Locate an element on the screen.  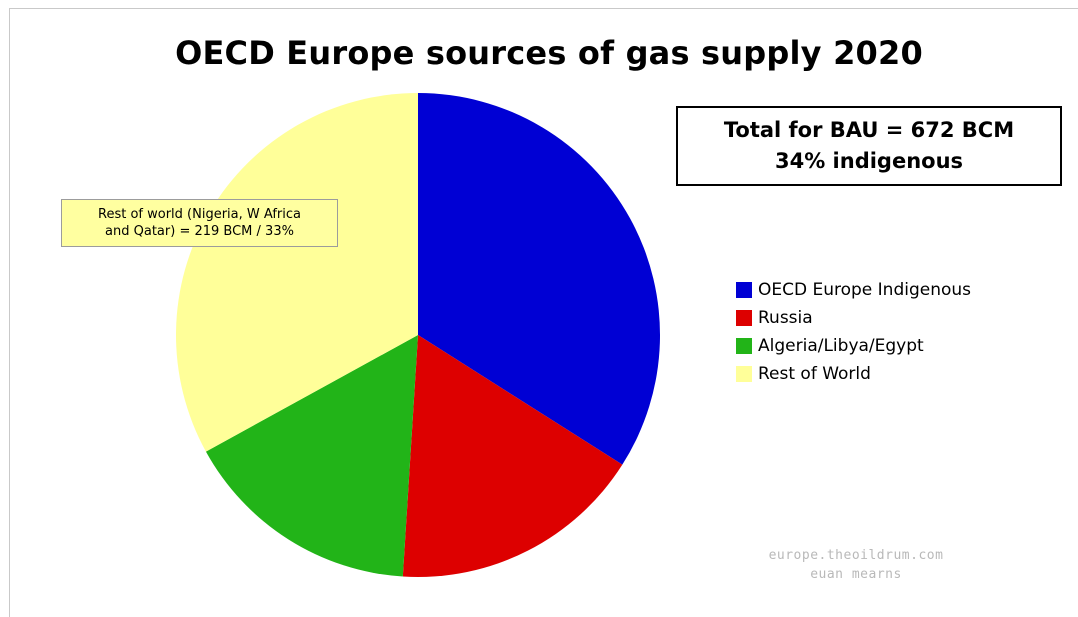
legend-swatch-indigenous is located at coordinates (744, 290).